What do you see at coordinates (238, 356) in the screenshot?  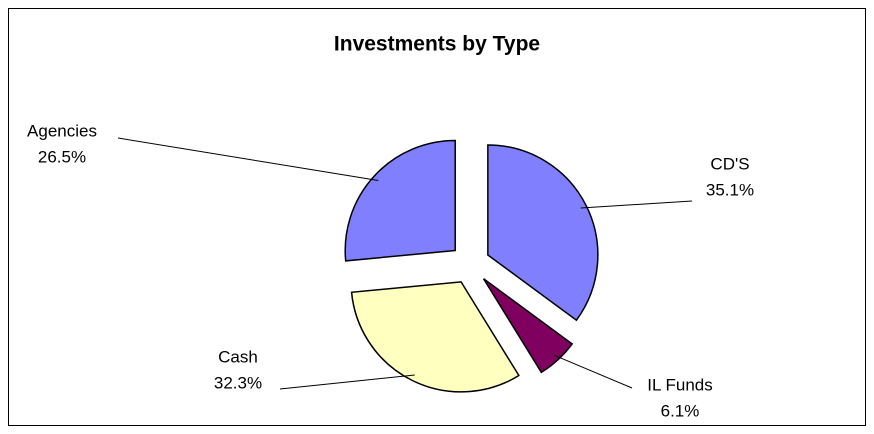 I see `slice-label: Cash` at bounding box center [238, 356].